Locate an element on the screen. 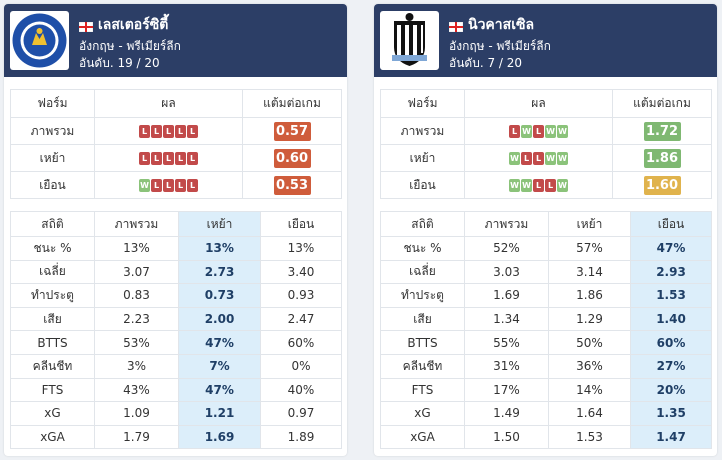  stat-row: BTTS 55% 50% 60% is located at coordinates (546, 342).